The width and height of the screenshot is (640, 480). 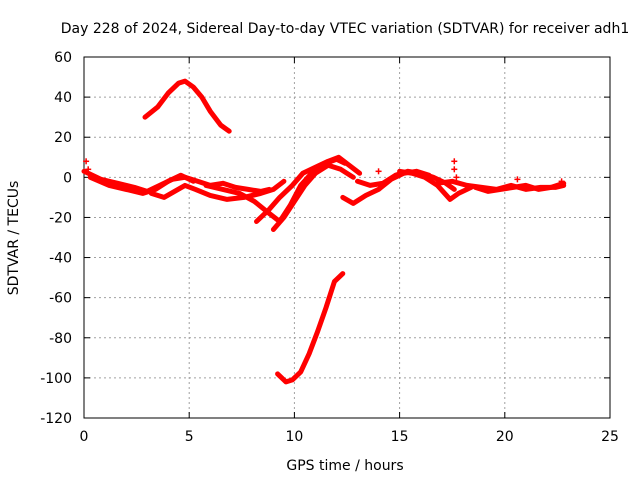 What do you see at coordinates (63, 58) in the screenshot?
I see `y-tick-label: 60` at bounding box center [63, 58].